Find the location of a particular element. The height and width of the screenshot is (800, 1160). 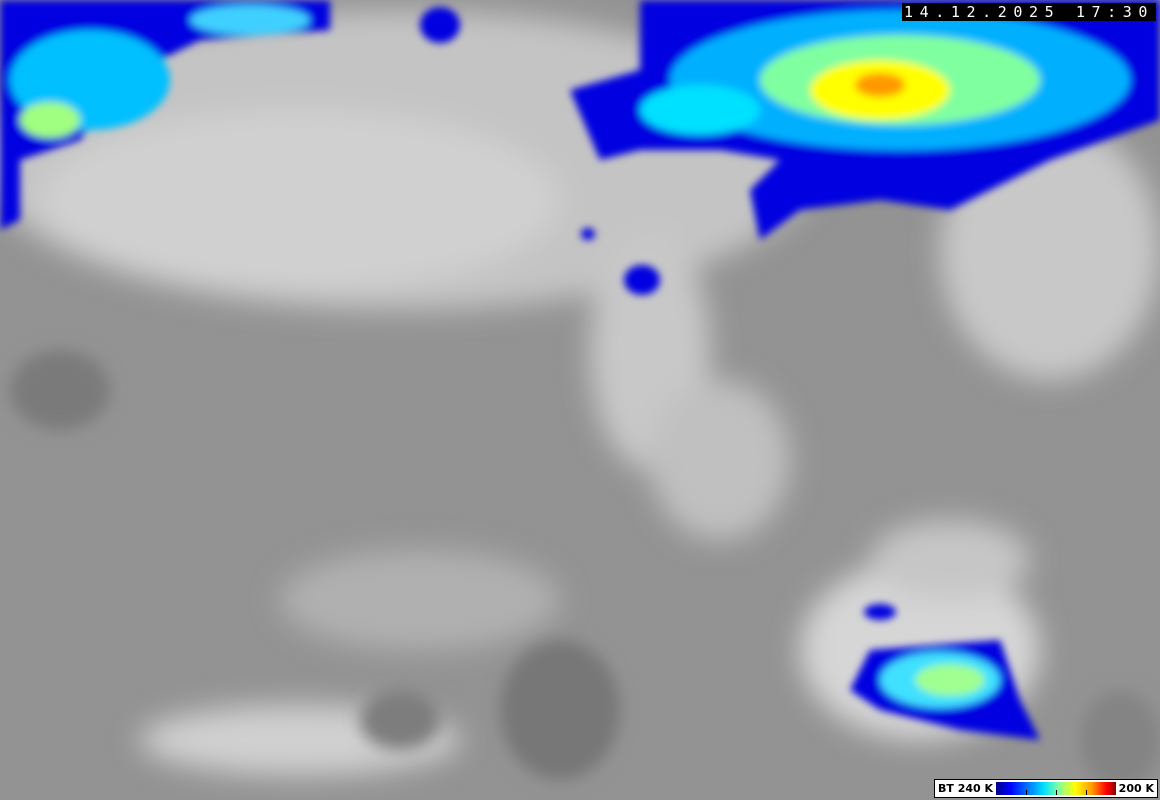

legend-low-label: BT 240 K is located at coordinates (966, 788).